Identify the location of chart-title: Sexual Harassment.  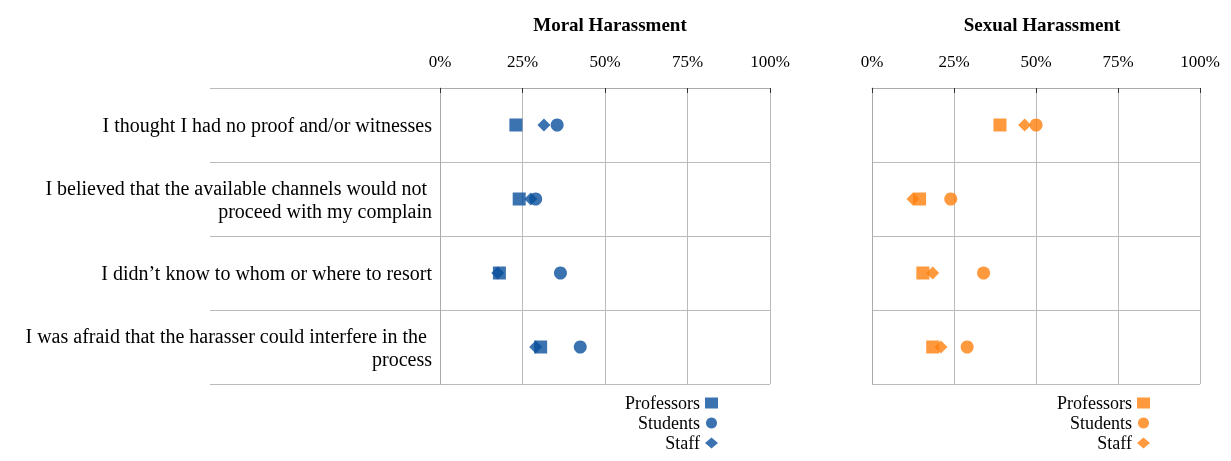
(1042, 24).